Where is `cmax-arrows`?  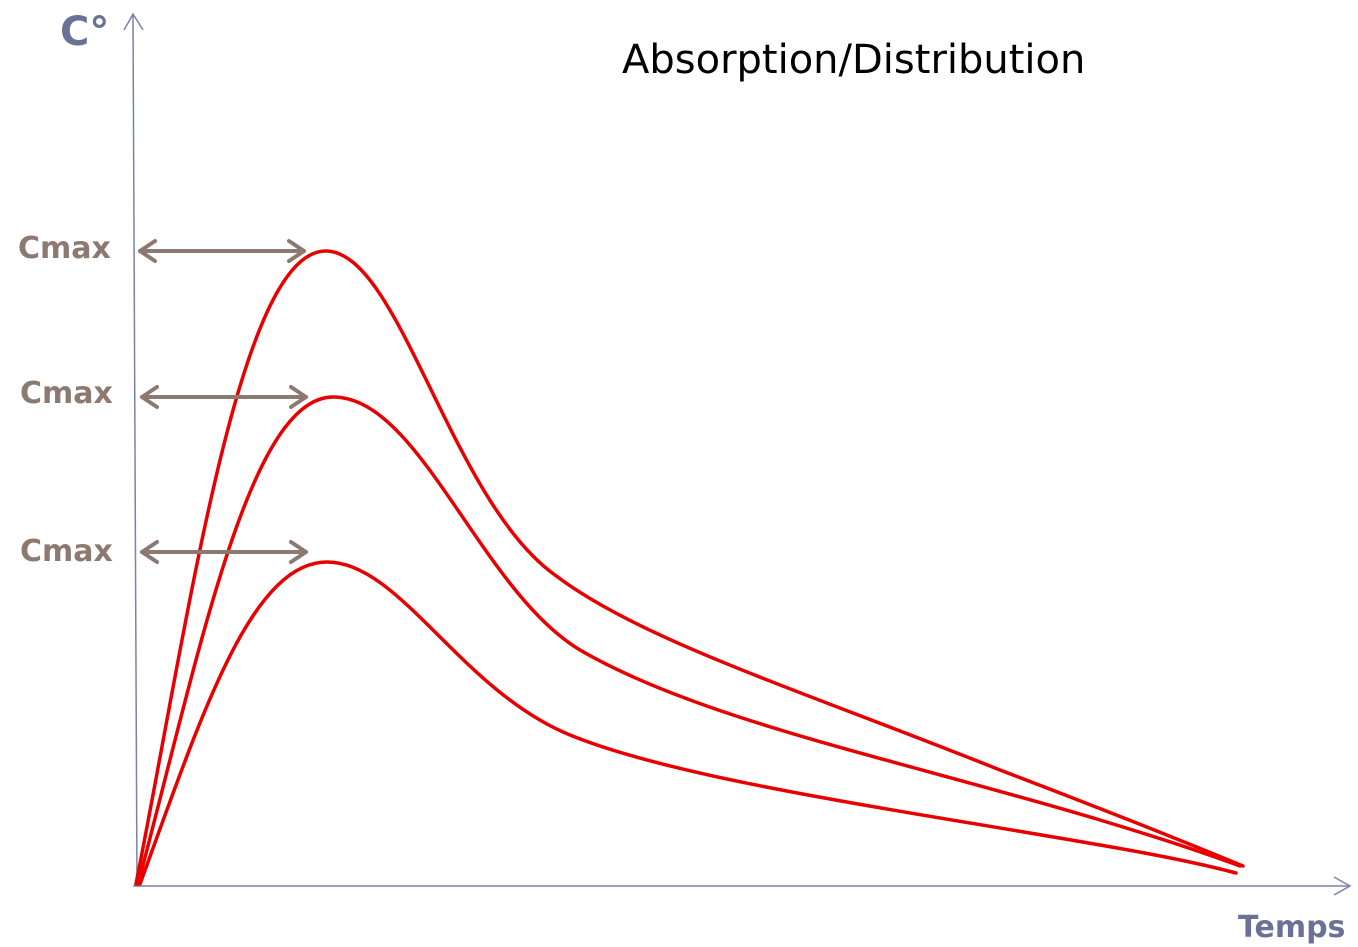 cmax-arrows is located at coordinates (223, 401).